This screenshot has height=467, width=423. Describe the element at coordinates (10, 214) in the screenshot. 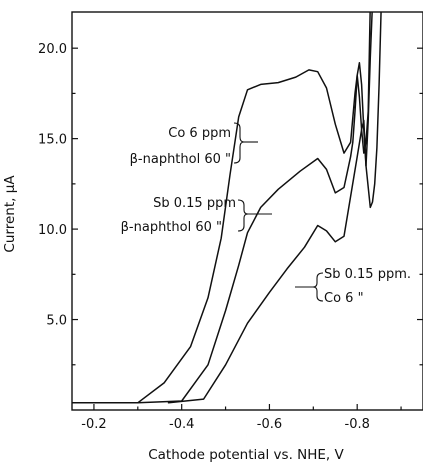

I see `y-axis-title: Current, µA` at that location.